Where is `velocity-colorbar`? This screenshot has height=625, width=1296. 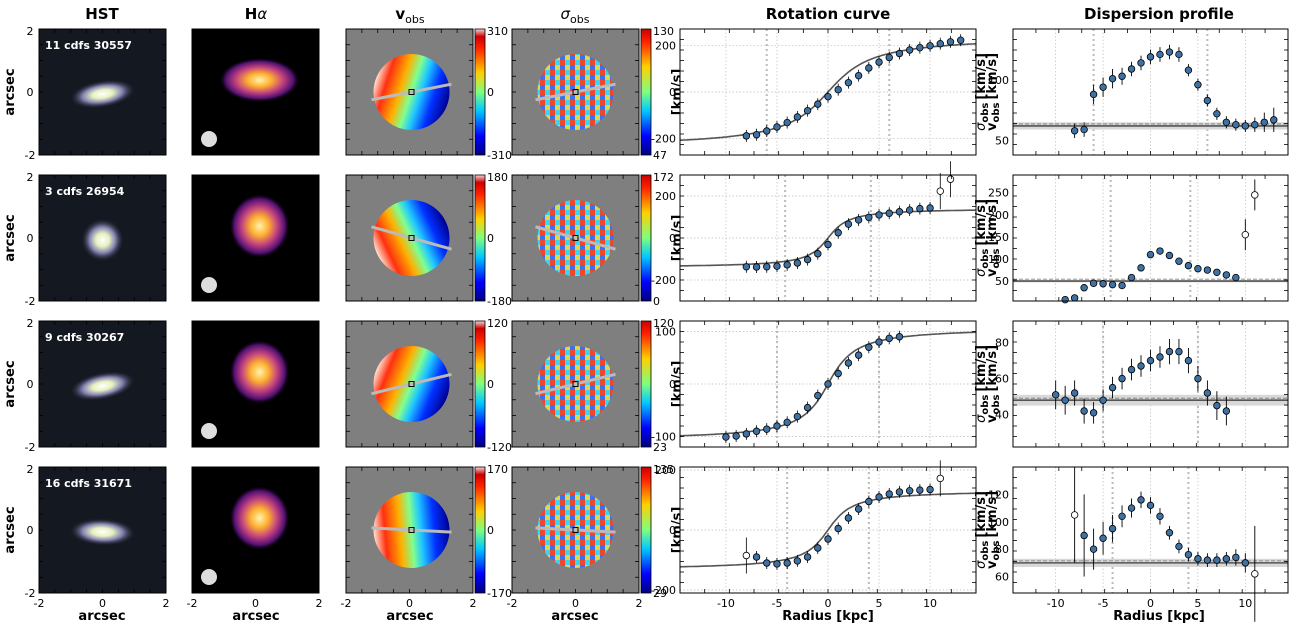
velocity-colorbar is located at coordinates (480, 238).